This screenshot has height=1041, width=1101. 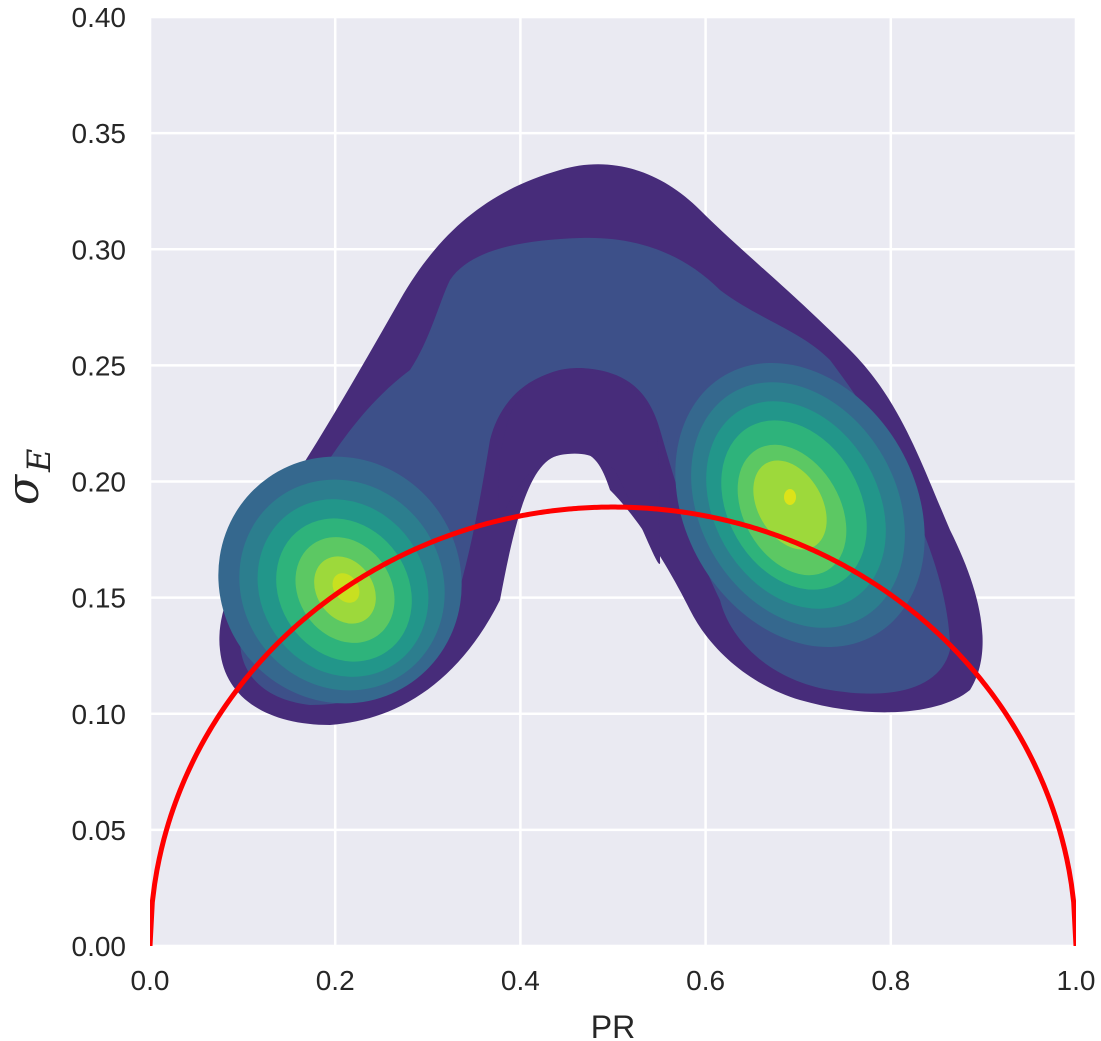 I want to click on right-lobe-peak, so click(x=790, y=497).